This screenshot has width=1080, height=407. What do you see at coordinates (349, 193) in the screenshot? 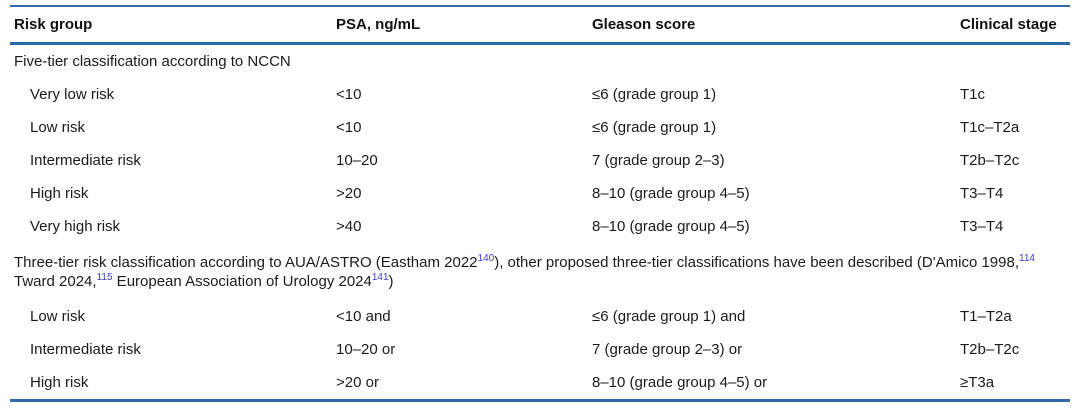
I see `cell-psa: >20` at bounding box center [349, 193].